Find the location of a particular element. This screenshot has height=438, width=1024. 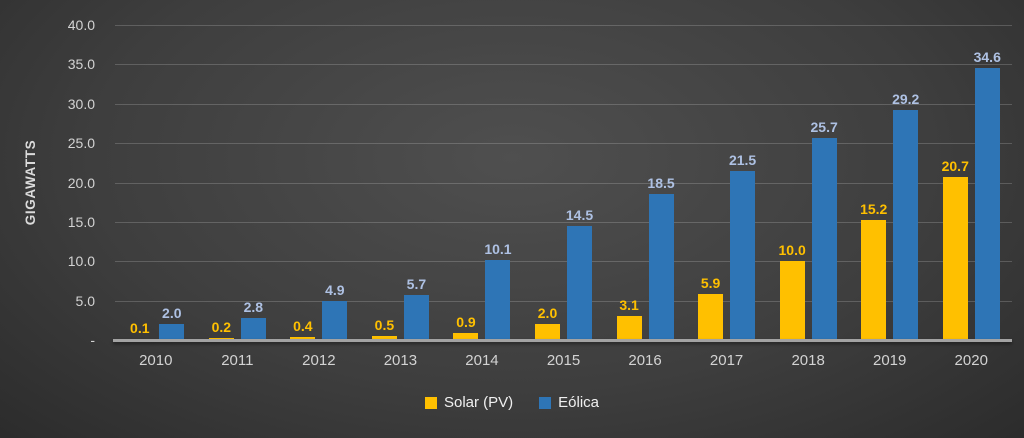

bar-solar-pv-2012: 0.4 is located at coordinates (303, 329).